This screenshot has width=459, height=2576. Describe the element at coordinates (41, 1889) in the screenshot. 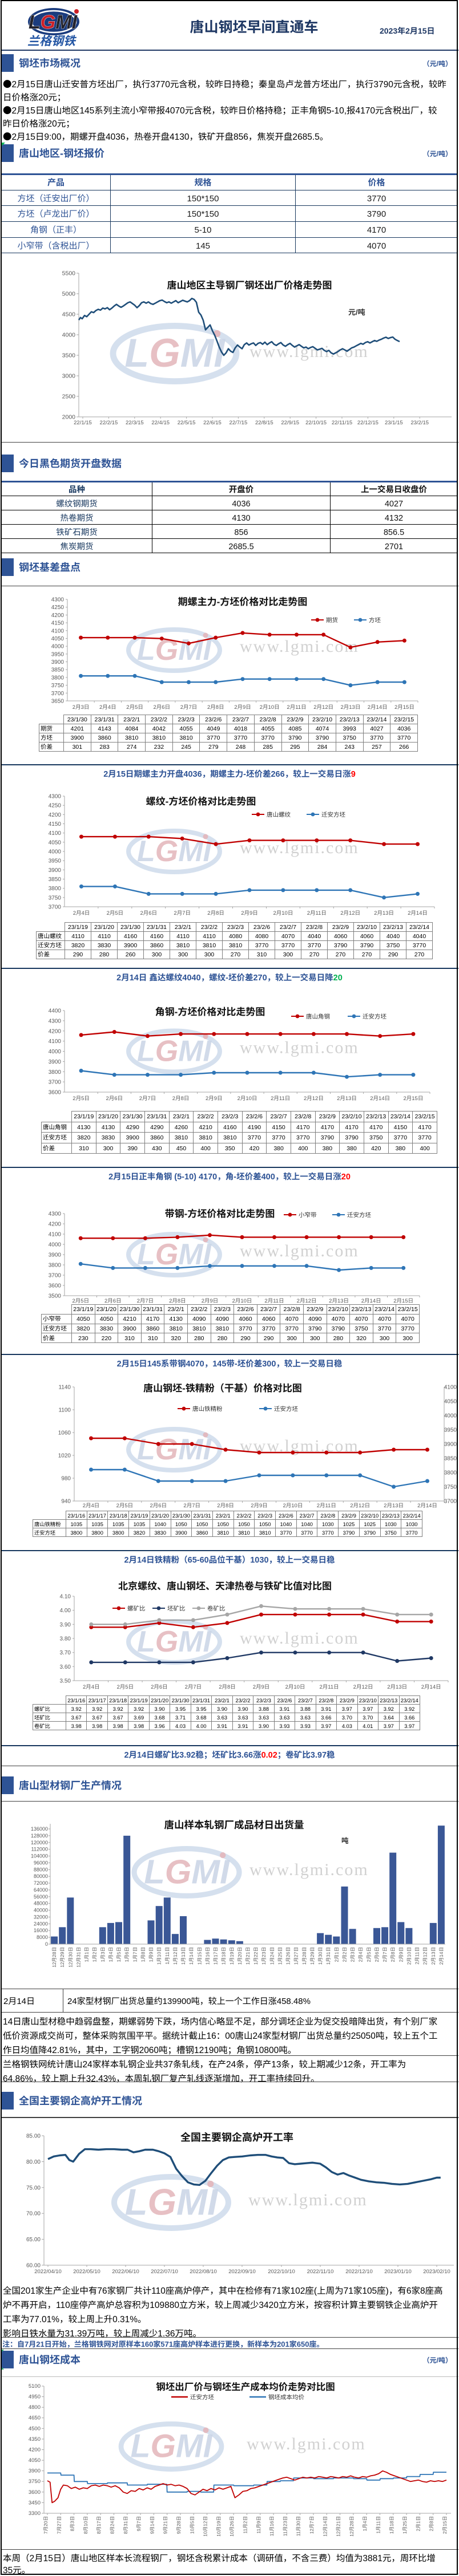

I see `svg-text: 64000` at that location.